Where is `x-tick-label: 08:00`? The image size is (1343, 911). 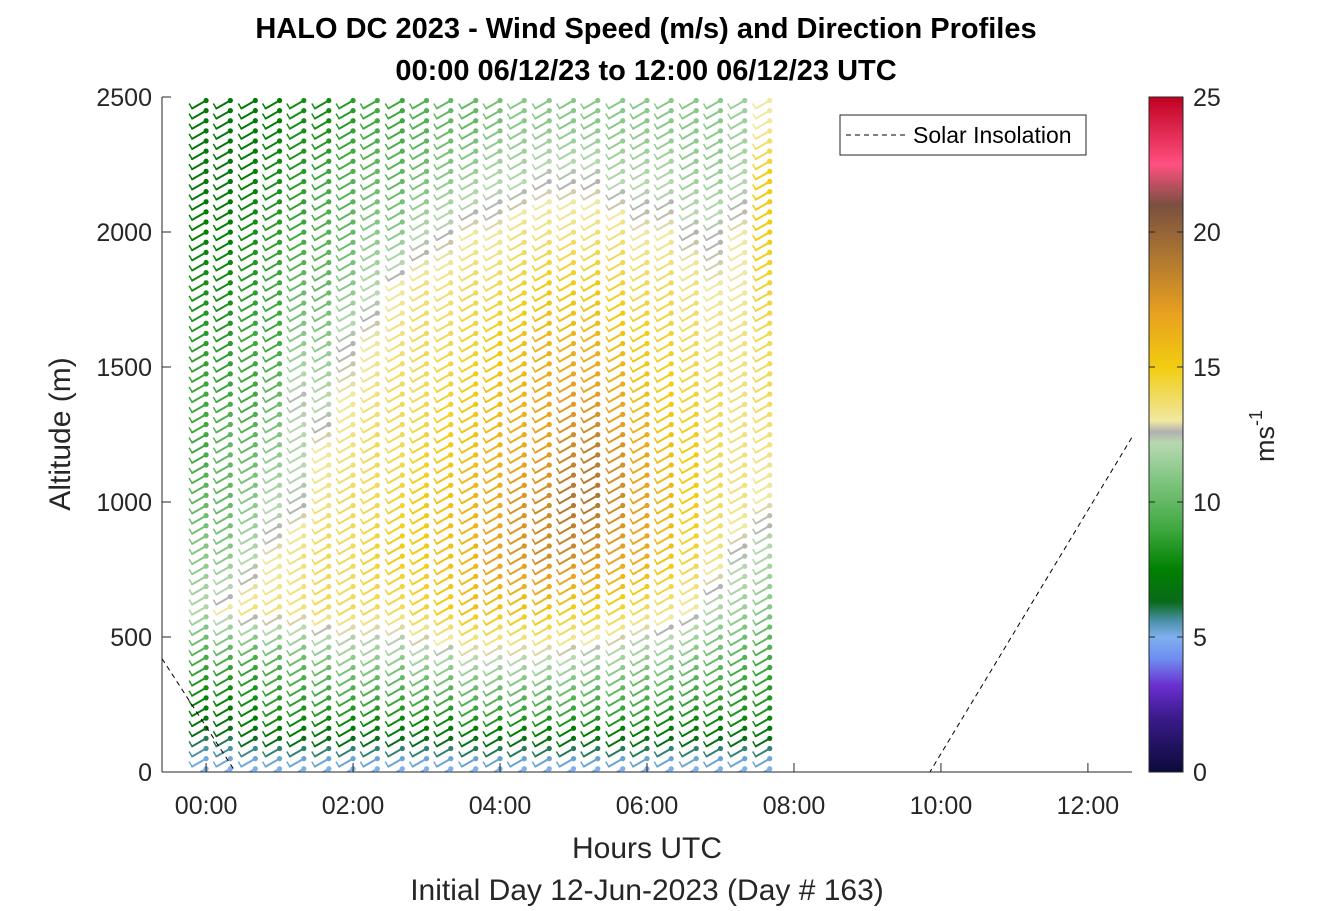 x-tick-label: 08:00 is located at coordinates (794, 806).